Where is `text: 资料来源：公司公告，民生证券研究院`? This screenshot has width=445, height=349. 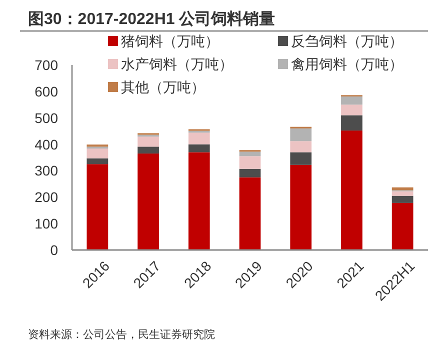
text: 资料来源：公司公告，民生证券研究院 is located at coordinates (121, 334).